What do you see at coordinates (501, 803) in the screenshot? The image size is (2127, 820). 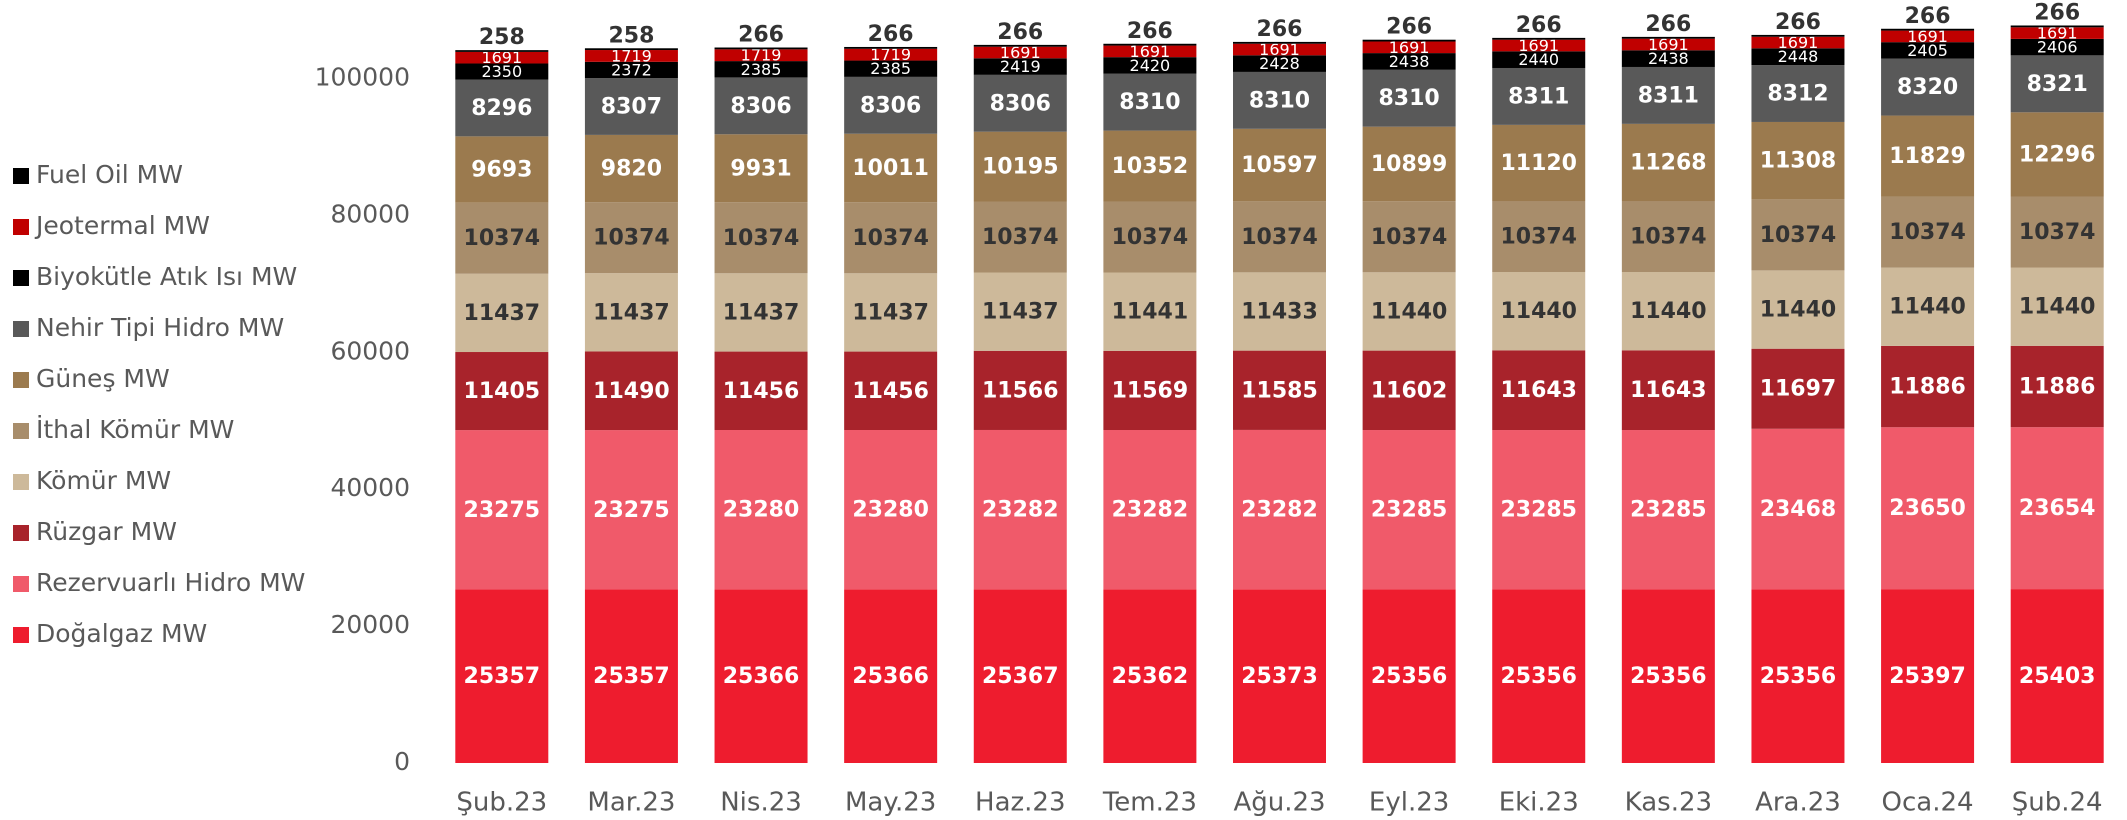 I see `x-tick-label: Şub.23` at bounding box center [501, 803].